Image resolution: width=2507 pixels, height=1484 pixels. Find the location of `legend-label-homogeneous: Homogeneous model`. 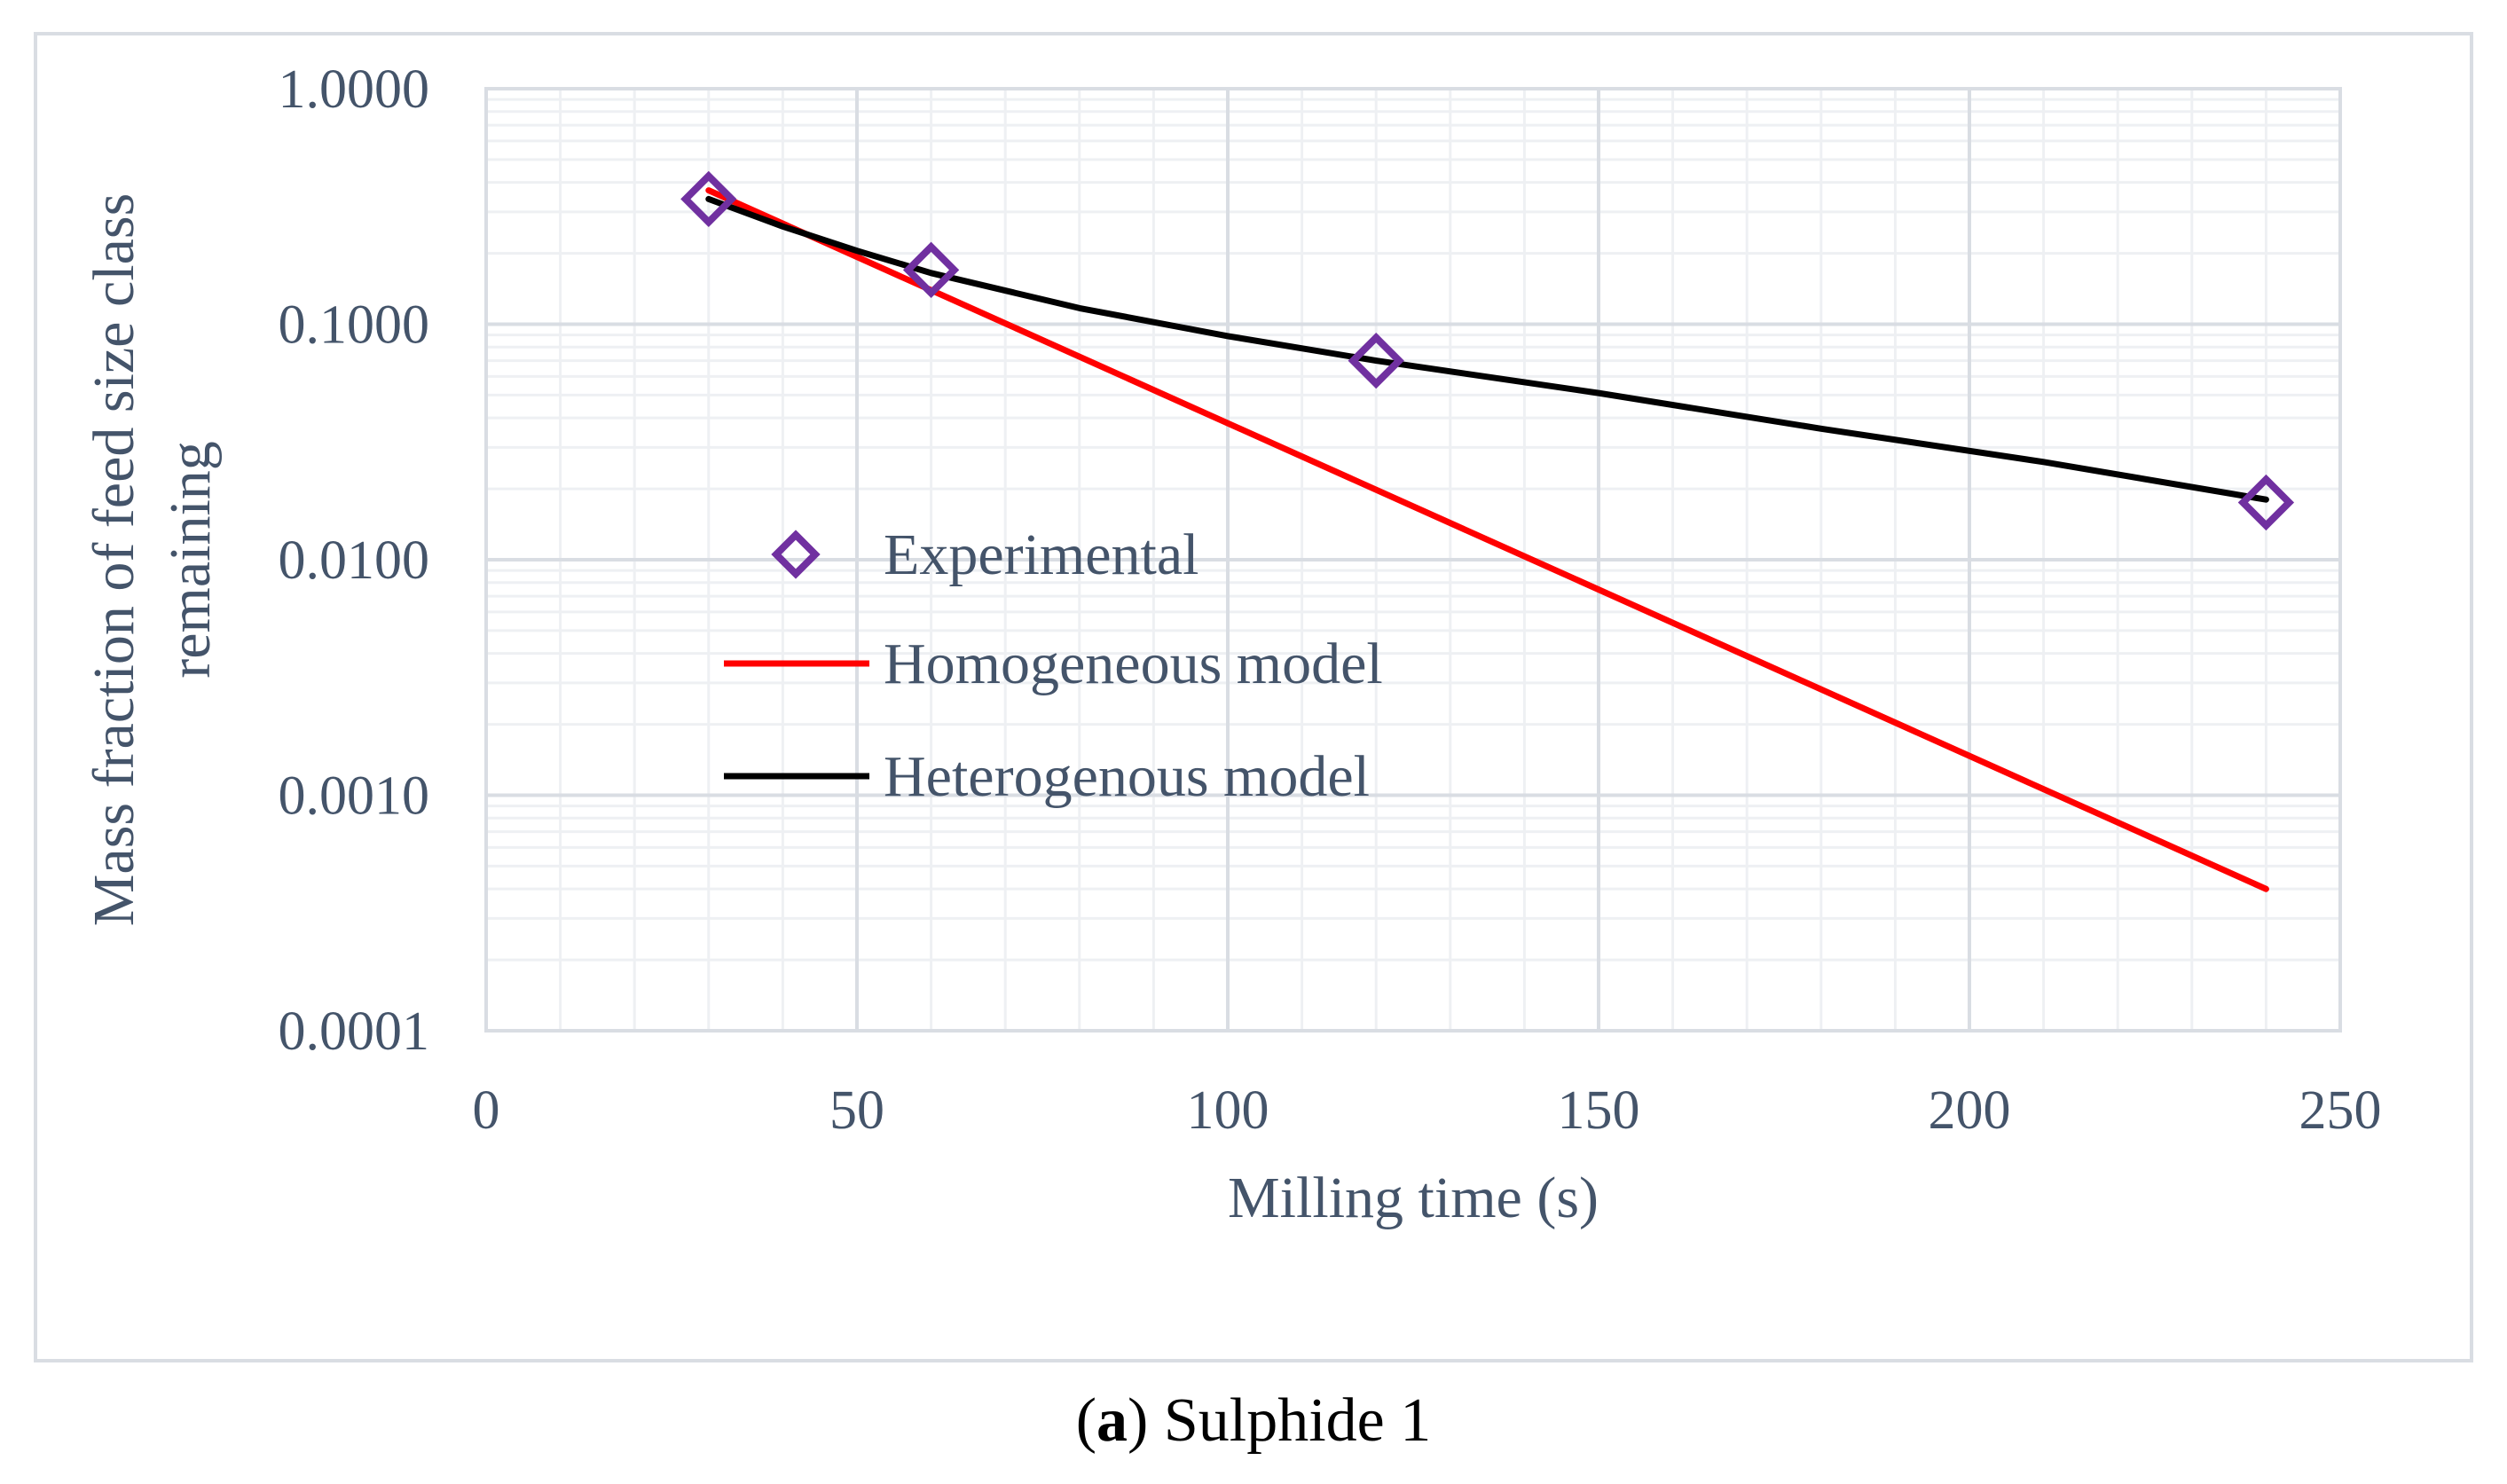

legend-label-homogeneous: Homogeneous model is located at coordinates (1133, 664).